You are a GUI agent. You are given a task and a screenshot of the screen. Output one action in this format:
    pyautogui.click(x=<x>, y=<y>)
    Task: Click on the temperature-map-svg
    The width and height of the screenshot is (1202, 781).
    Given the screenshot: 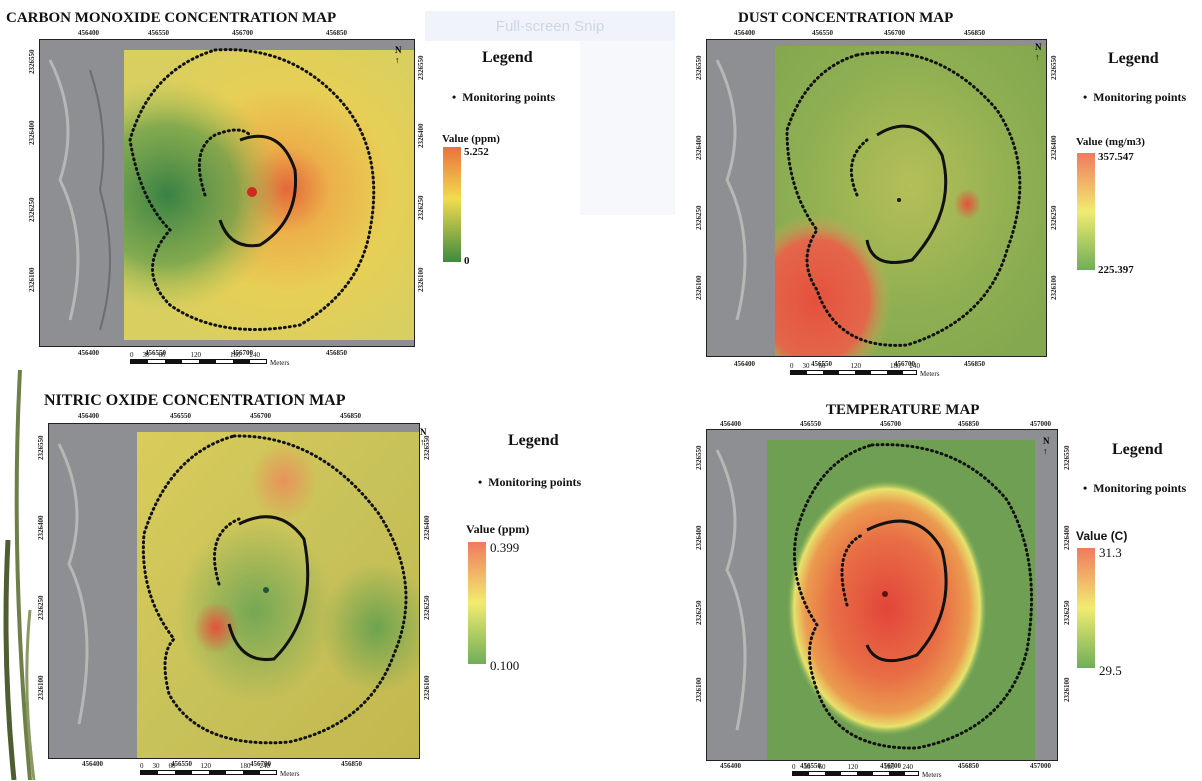 What is the action you would take?
    pyautogui.click(x=882, y=595)
    